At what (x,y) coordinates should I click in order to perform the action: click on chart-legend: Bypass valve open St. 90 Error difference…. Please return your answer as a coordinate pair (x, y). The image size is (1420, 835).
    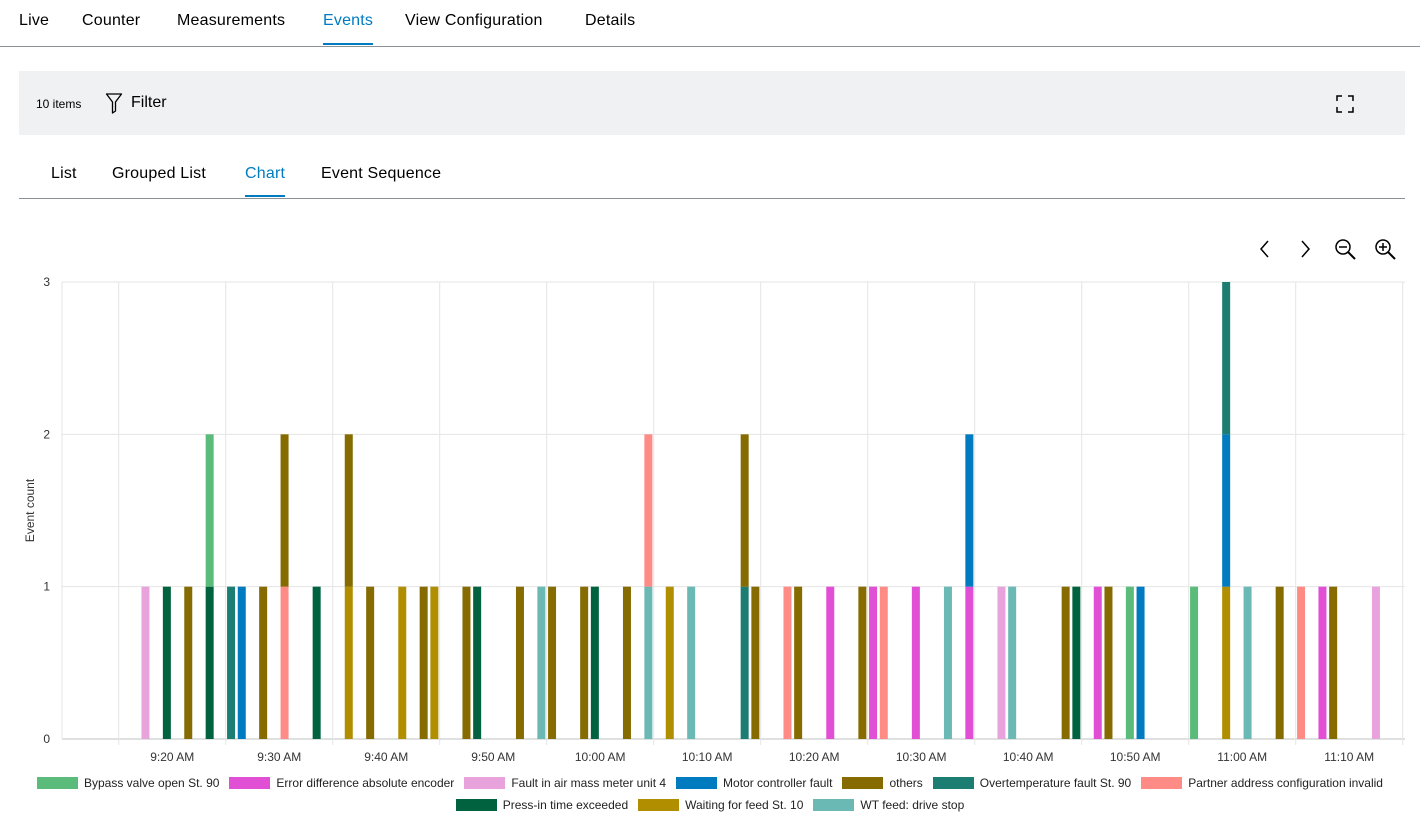
    Looking at the image, I should click on (710, 794).